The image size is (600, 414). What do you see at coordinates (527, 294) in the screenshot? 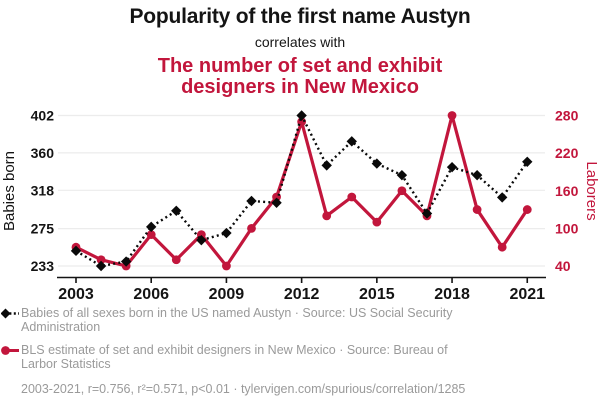
I see `x-tick-label: 2021` at bounding box center [527, 294].